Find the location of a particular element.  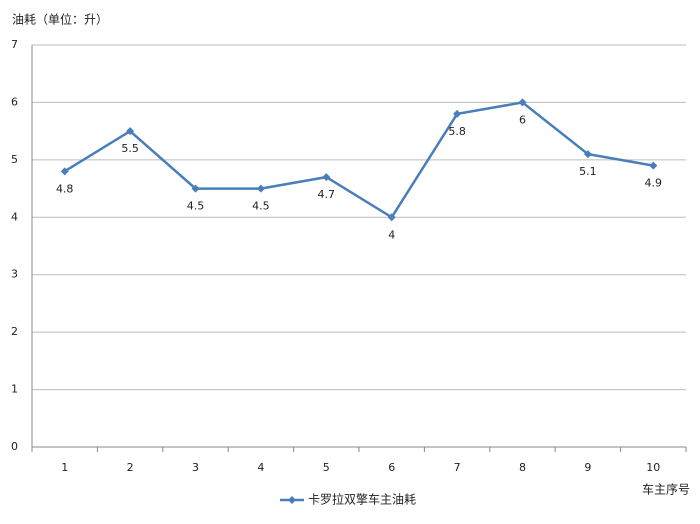

y-tick-label: 1 is located at coordinates (14, 389).